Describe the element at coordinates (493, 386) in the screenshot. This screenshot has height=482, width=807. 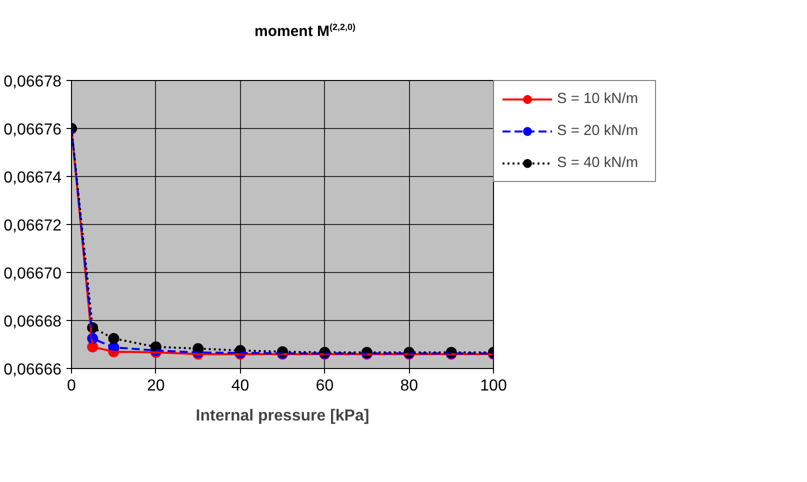
I see `x-tick-label: 100` at that location.